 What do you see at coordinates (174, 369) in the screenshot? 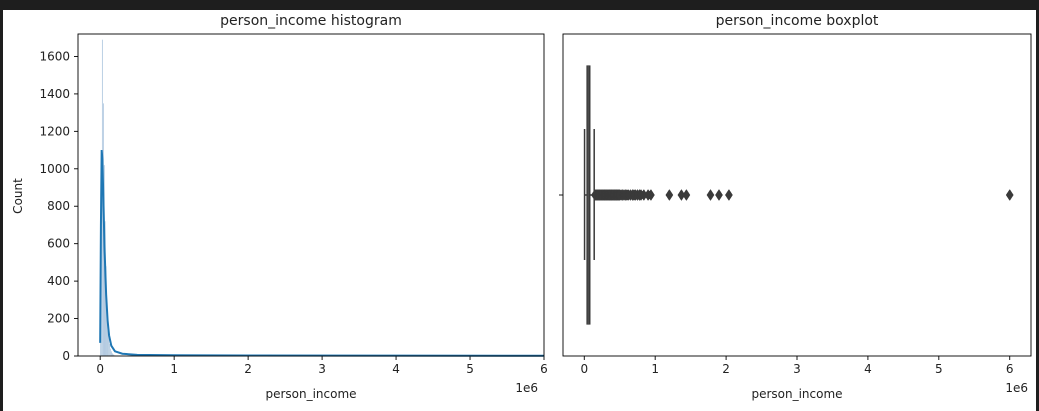
I see `histogram-x-tick-label: 1` at bounding box center [174, 369].